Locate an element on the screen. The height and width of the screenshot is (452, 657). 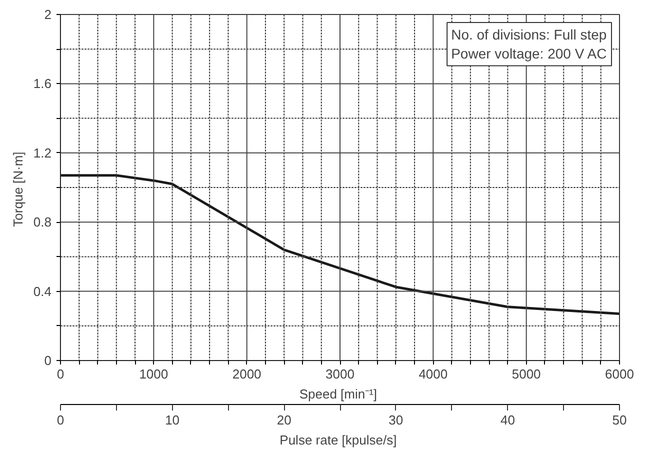
x2-tick-label: 0 is located at coordinates (60, 420).